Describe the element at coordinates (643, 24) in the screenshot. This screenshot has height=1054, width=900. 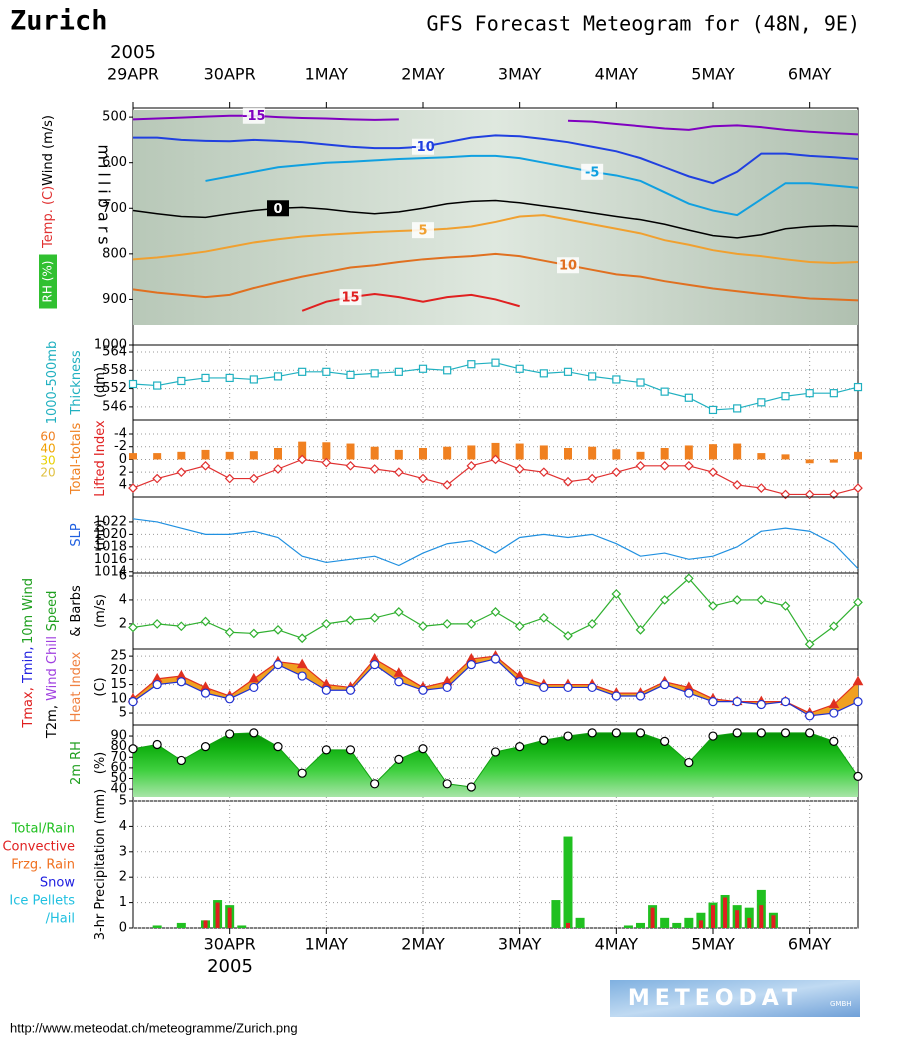
I see `chart-title: GFS Forecast Meteogram for (48N, 9E)` at that location.